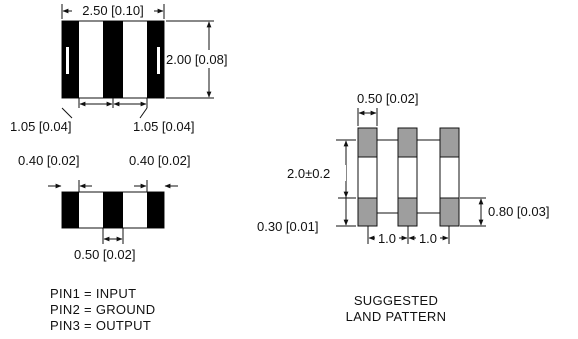  I want to click on top-view-pad-left-label: 1.05 [0.04], so click(40, 126).